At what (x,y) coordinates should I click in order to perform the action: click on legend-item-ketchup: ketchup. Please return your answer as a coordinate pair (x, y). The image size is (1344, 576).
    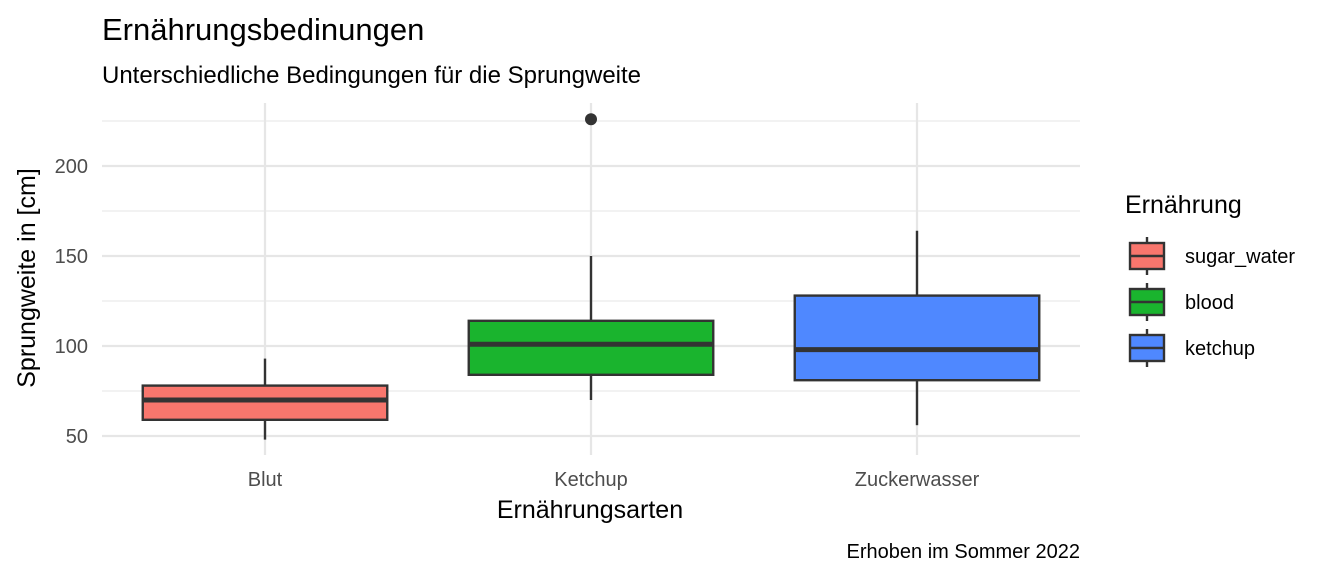
    Looking at the image, I should click on (1191, 348).